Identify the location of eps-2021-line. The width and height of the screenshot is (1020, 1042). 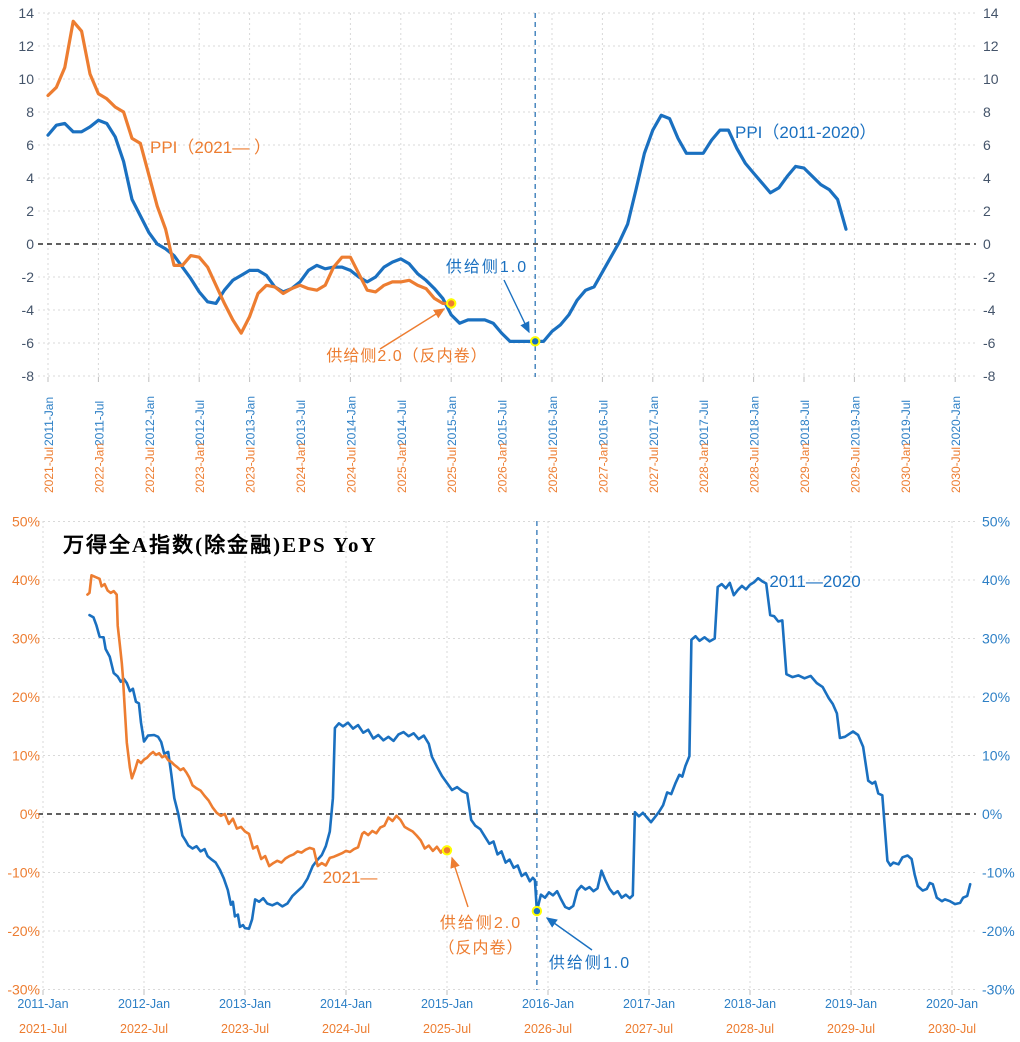
(267, 721).